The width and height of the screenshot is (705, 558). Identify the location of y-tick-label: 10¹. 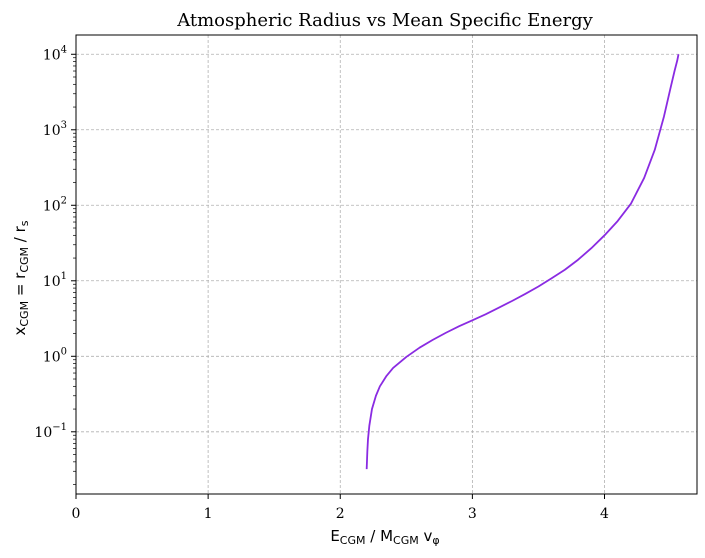
(55, 280).